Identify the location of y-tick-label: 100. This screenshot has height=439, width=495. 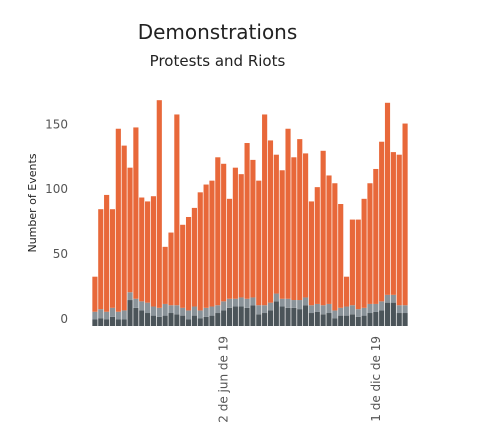
(56, 189).